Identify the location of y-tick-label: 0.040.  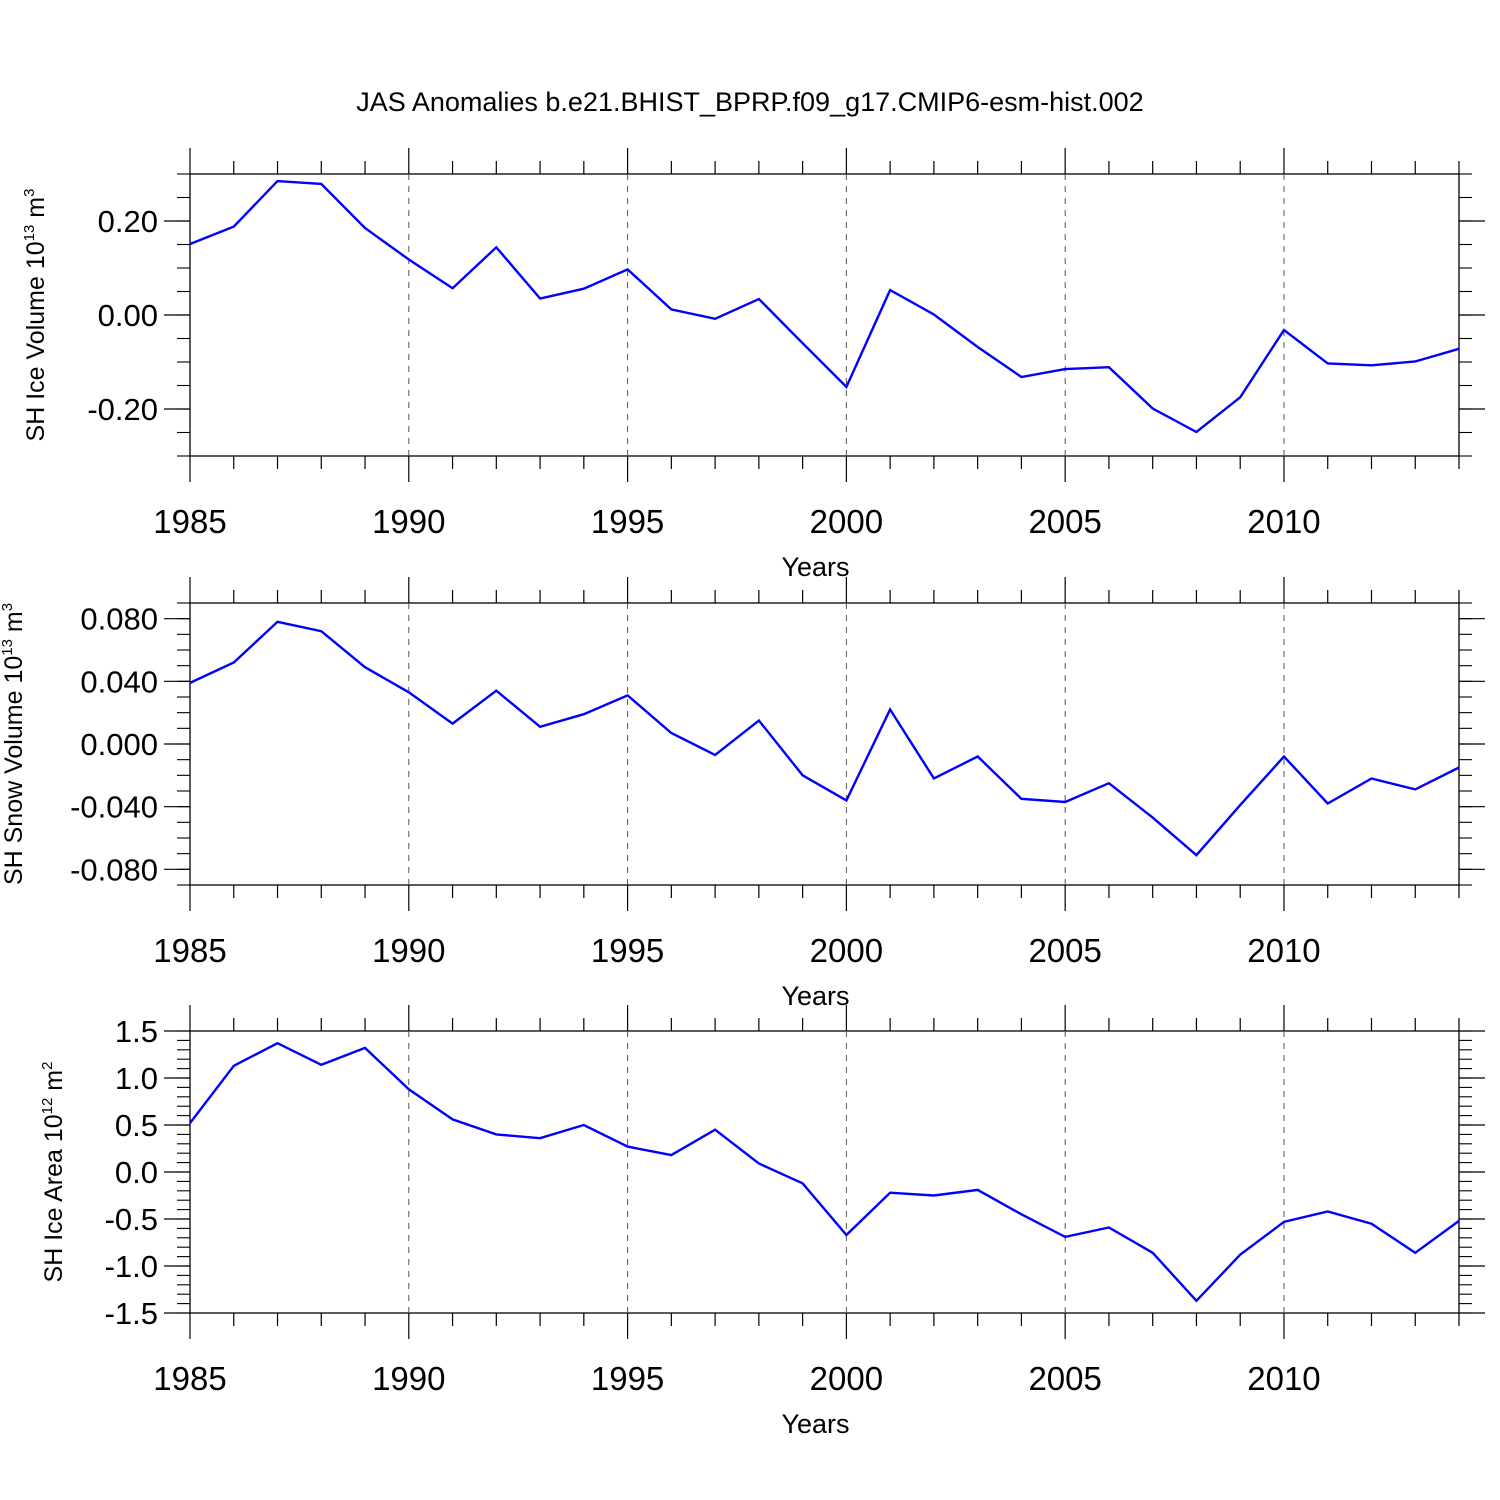
(119, 681).